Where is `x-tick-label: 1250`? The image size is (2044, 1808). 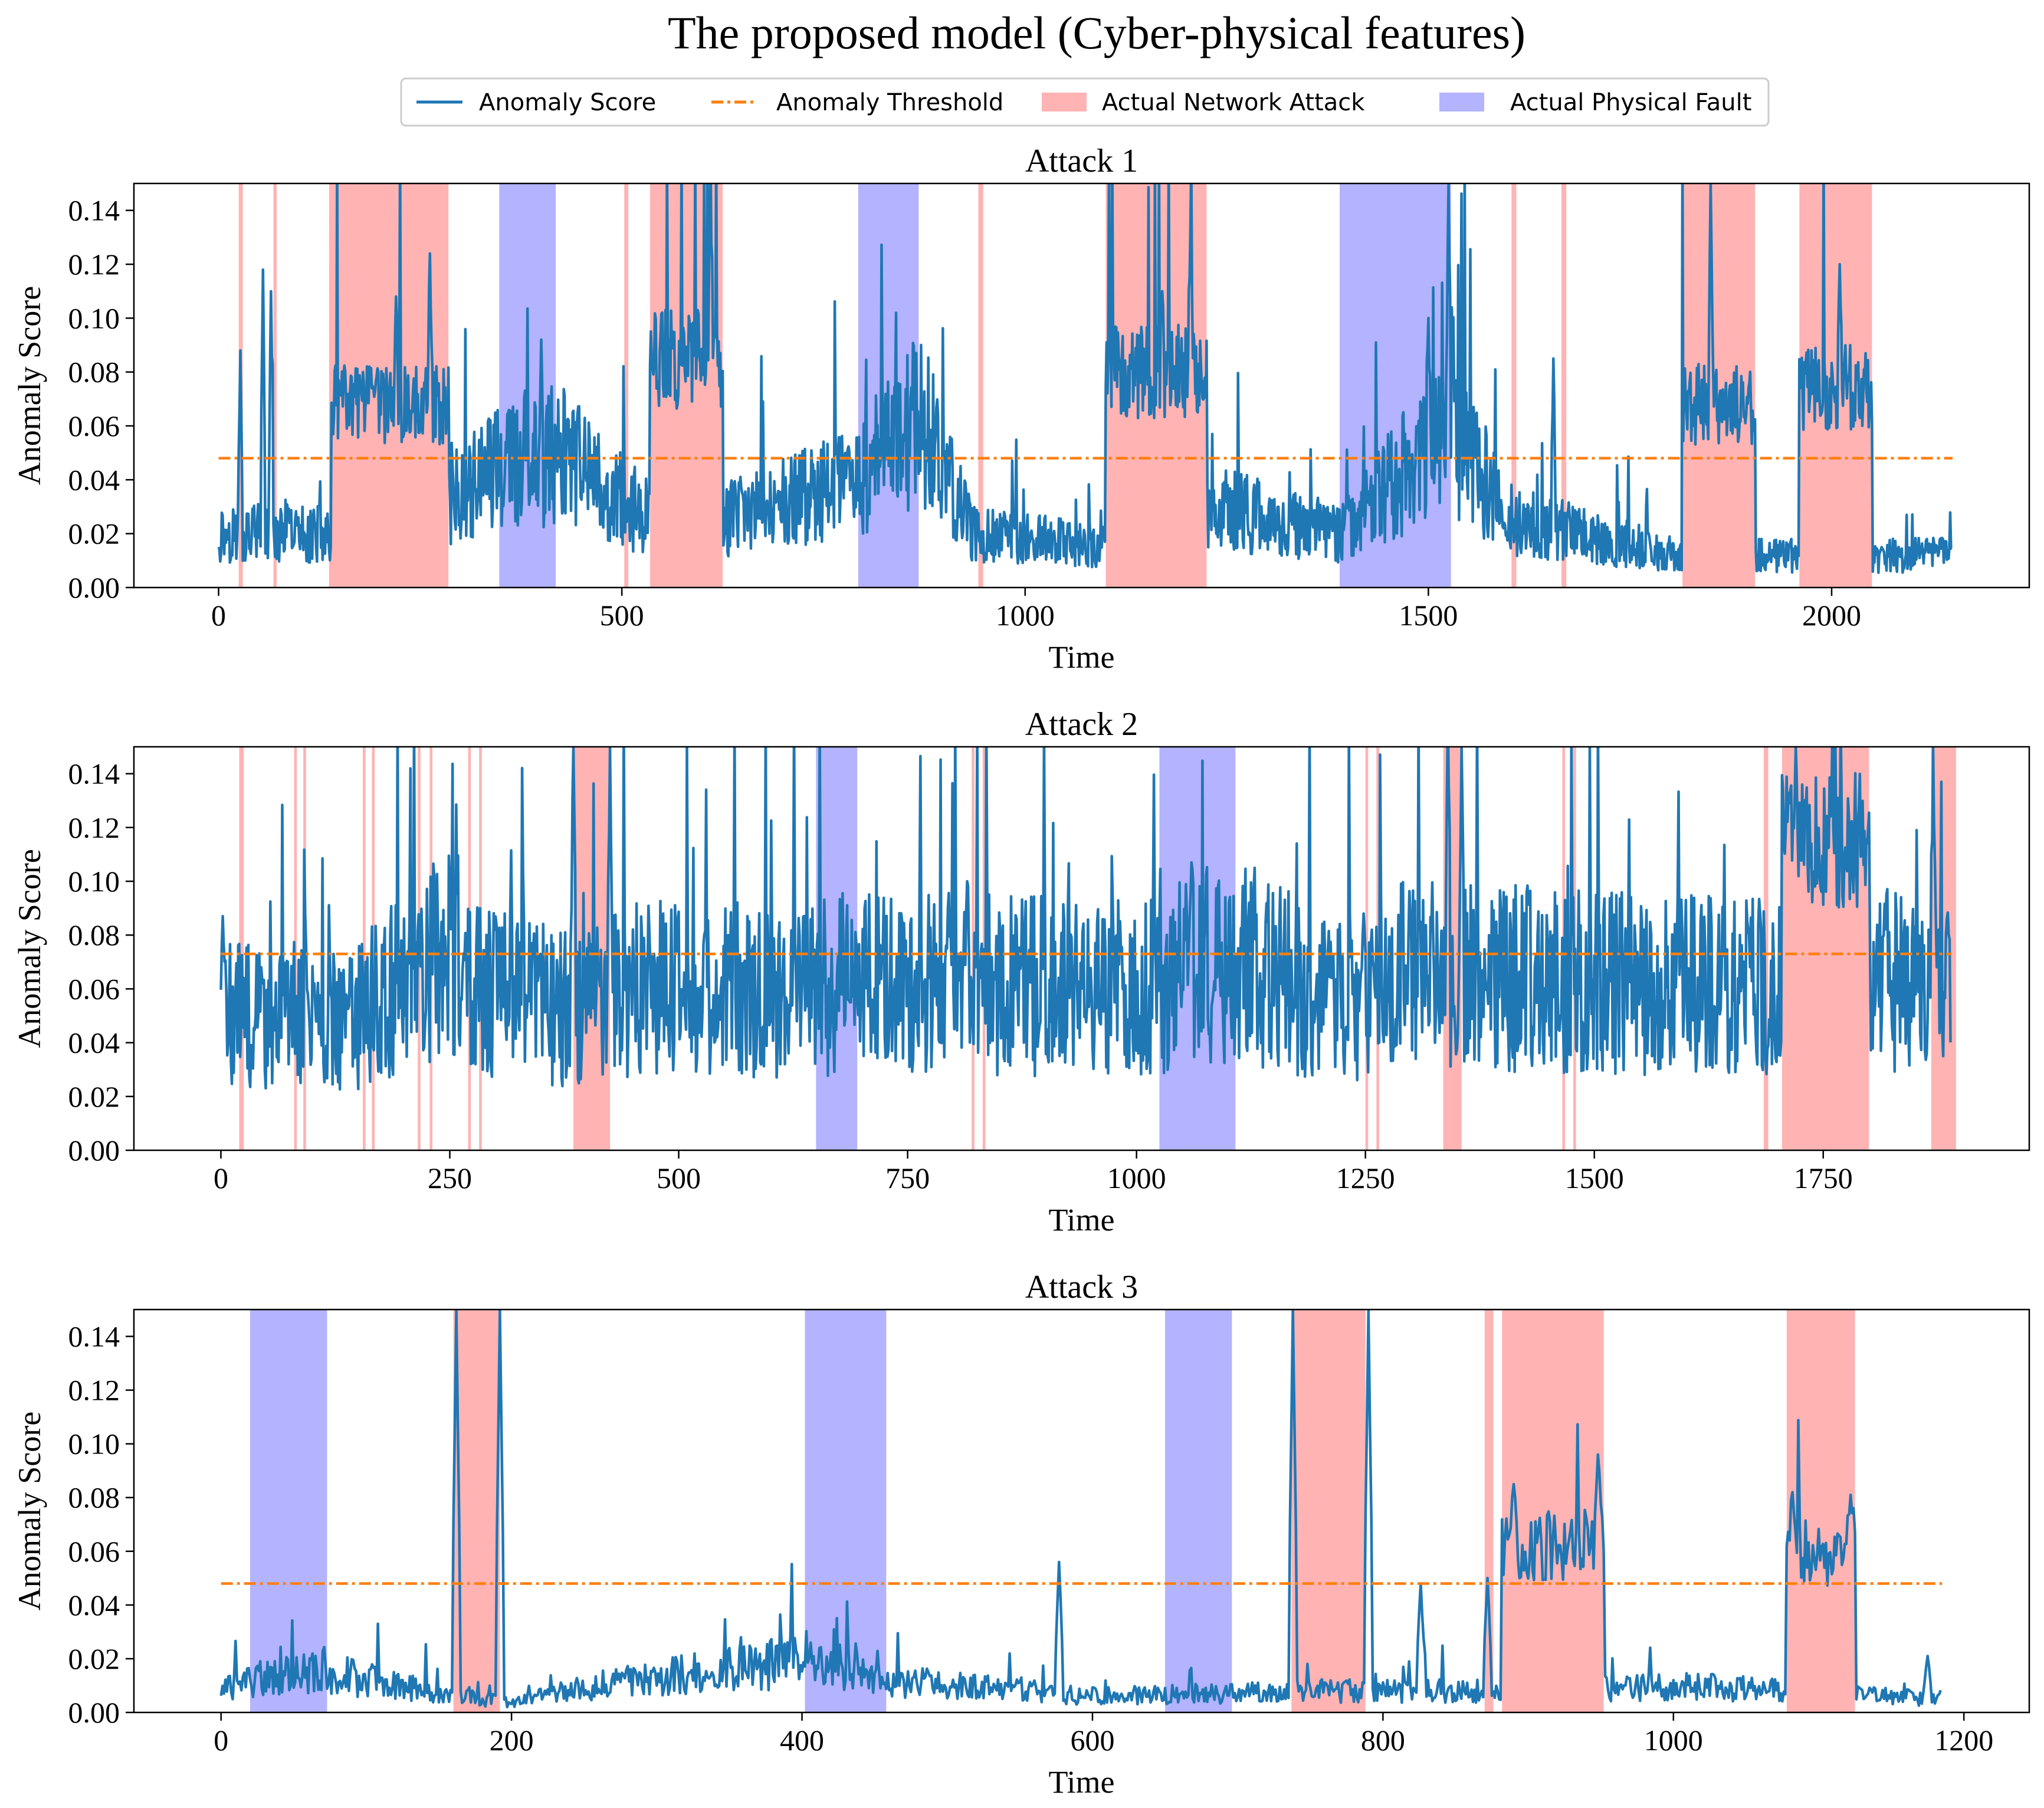
x-tick-label: 1250 is located at coordinates (1366, 1178).